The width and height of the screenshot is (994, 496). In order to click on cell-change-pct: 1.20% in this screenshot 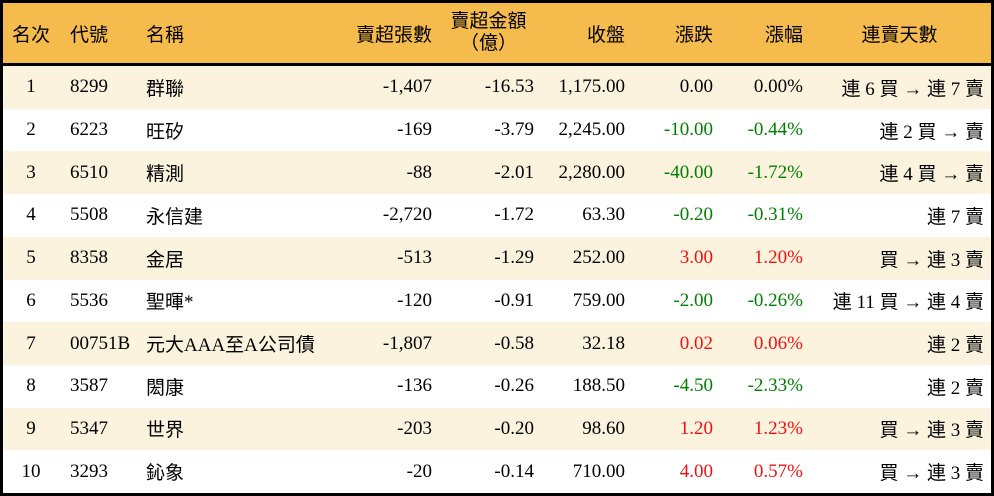, I will do `click(778, 258)`.